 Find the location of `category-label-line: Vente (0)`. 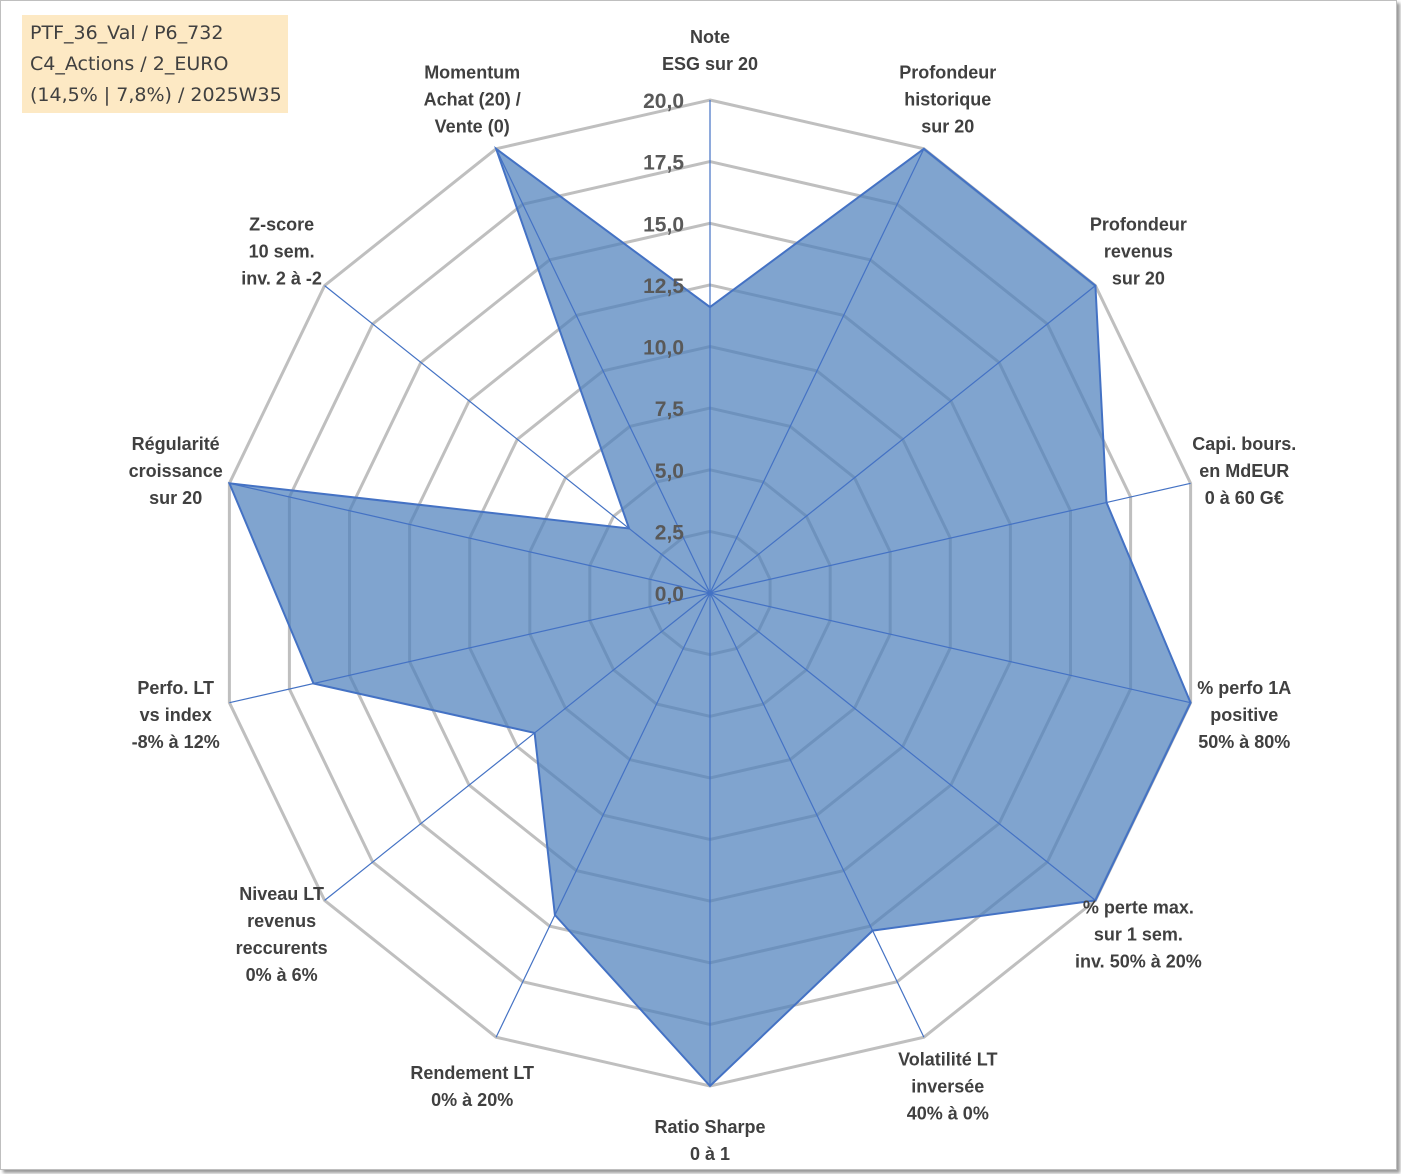

category-label-line: Vente (0) is located at coordinates (472, 126).